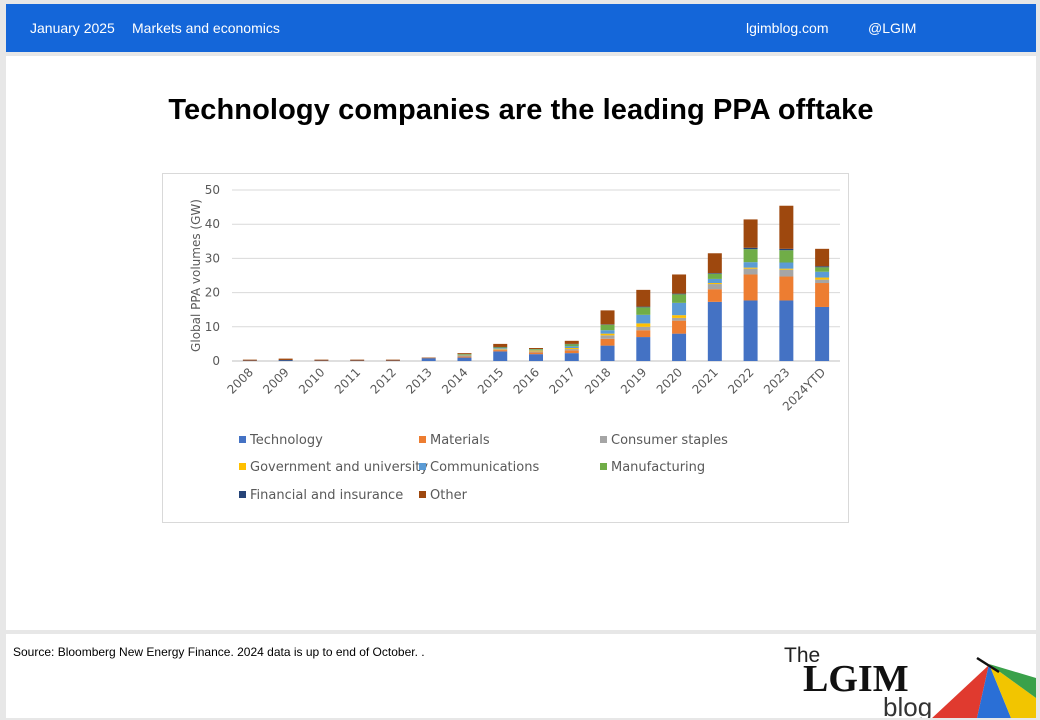  Describe the element at coordinates (669, 440) in the screenshot. I see `legend-label: Consumer staples` at that location.